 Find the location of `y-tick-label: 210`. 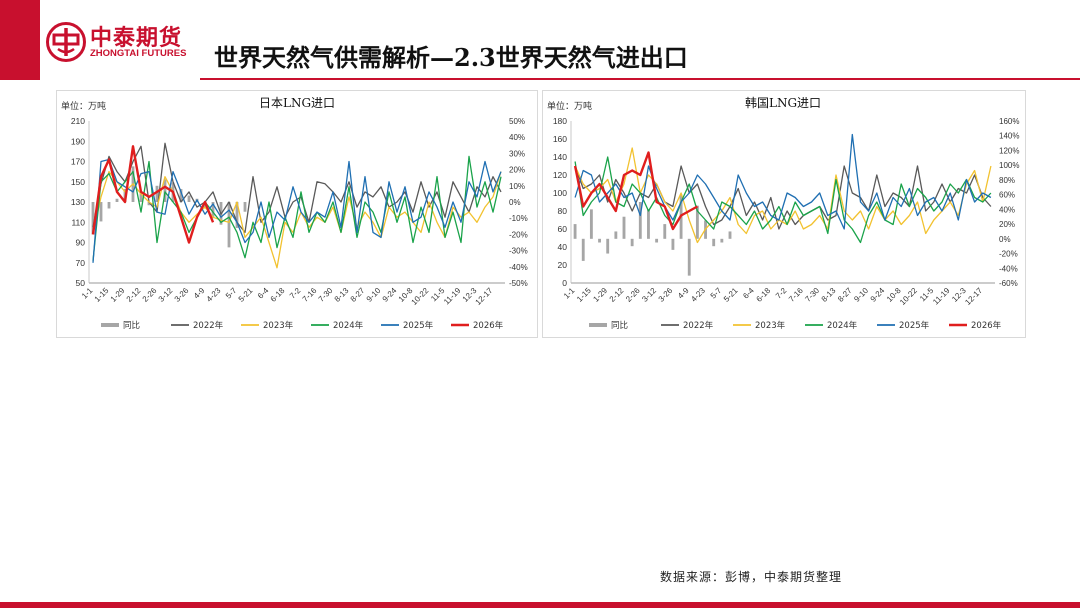

y-tick-label: 210 is located at coordinates (78, 121).